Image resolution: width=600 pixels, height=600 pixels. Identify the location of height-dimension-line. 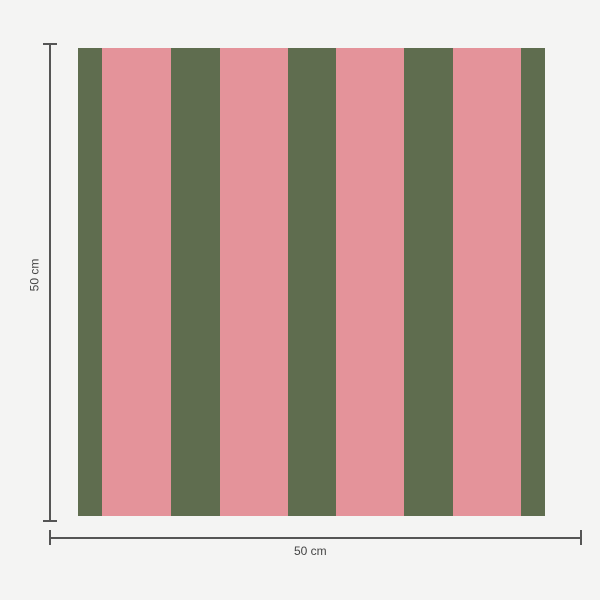
(50, 282).